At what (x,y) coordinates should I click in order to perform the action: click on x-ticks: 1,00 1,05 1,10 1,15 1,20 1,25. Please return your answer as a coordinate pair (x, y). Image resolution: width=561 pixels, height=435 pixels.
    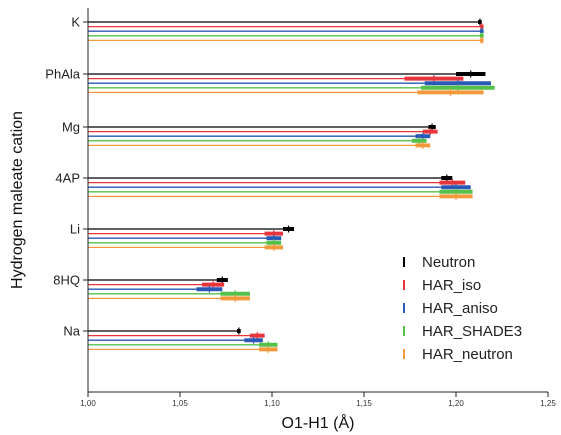
    Looking at the image, I should click on (318, 400).